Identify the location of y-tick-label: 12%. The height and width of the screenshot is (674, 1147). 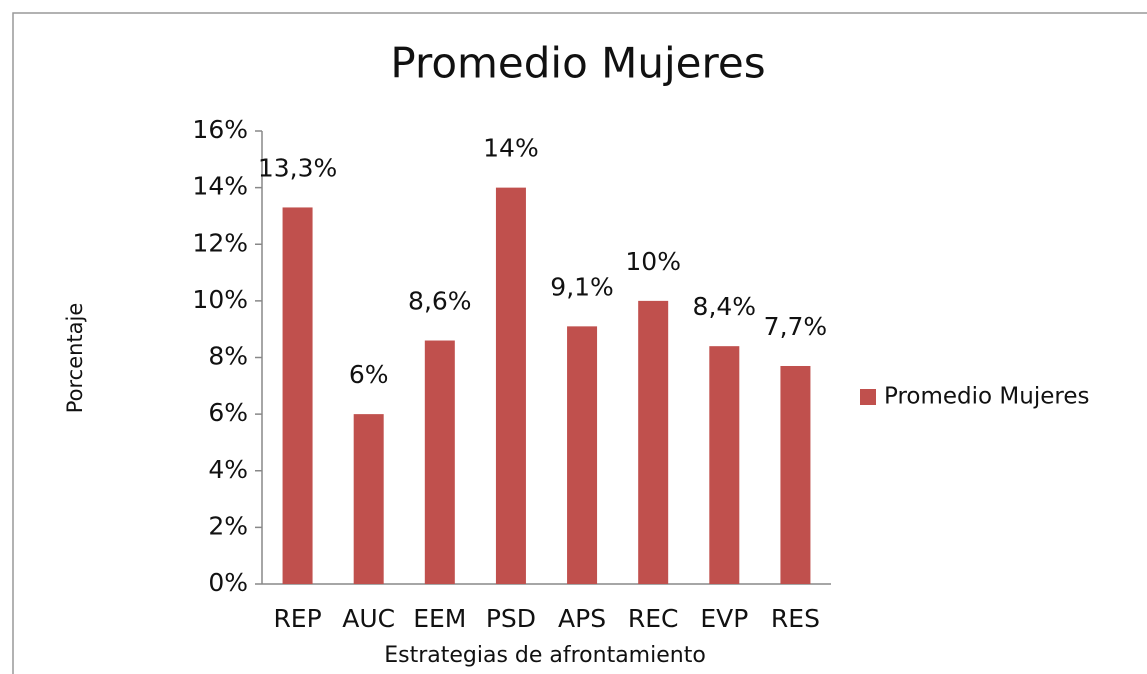
(220, 242).